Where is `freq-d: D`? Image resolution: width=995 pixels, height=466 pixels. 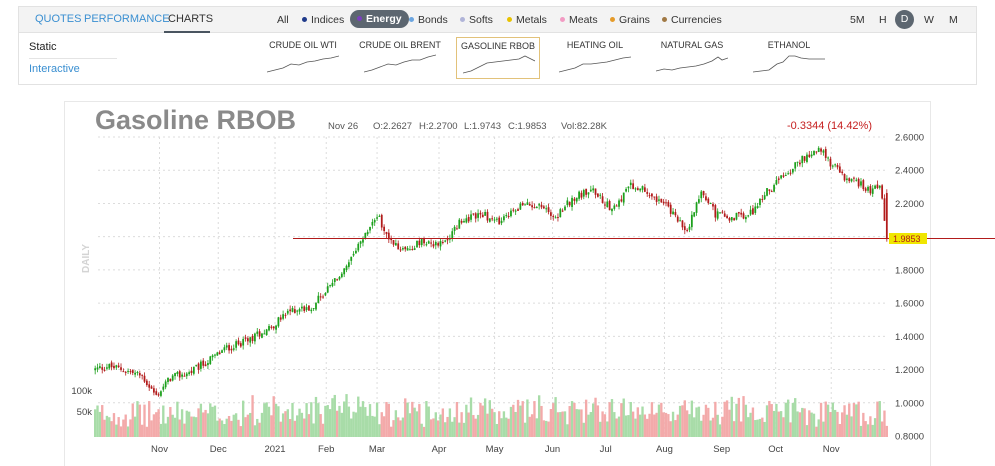 freq-d: D is located at coordinates (904, 19).